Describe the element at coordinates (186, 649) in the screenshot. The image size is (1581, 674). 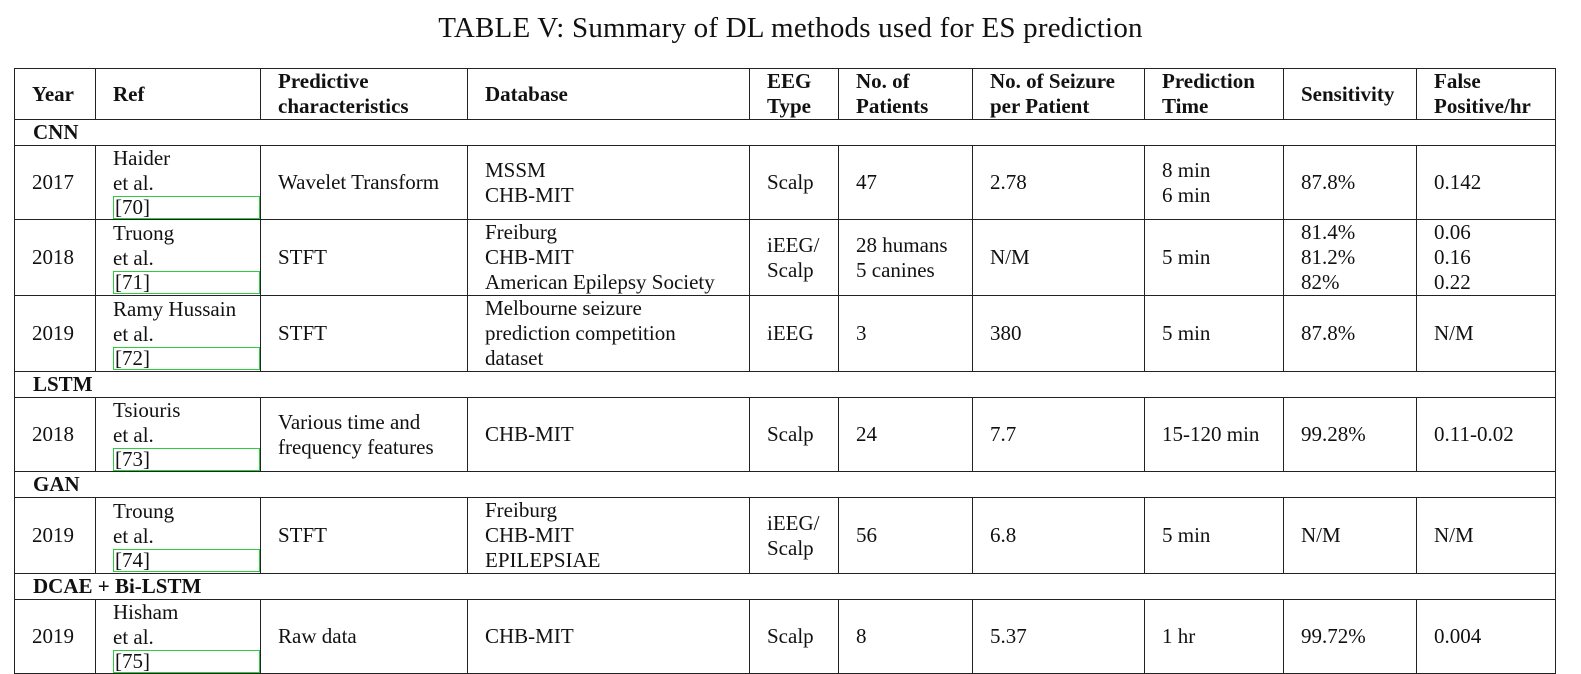
I see `citation-line: et al. [75]` at that location.